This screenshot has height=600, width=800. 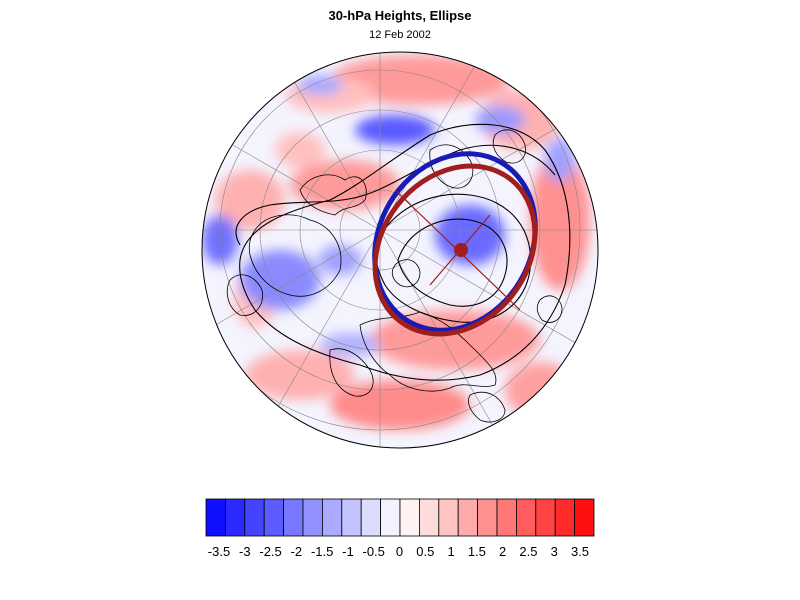 I want to click on colorbar-tick-label: 0, so click(x=399, y=551).